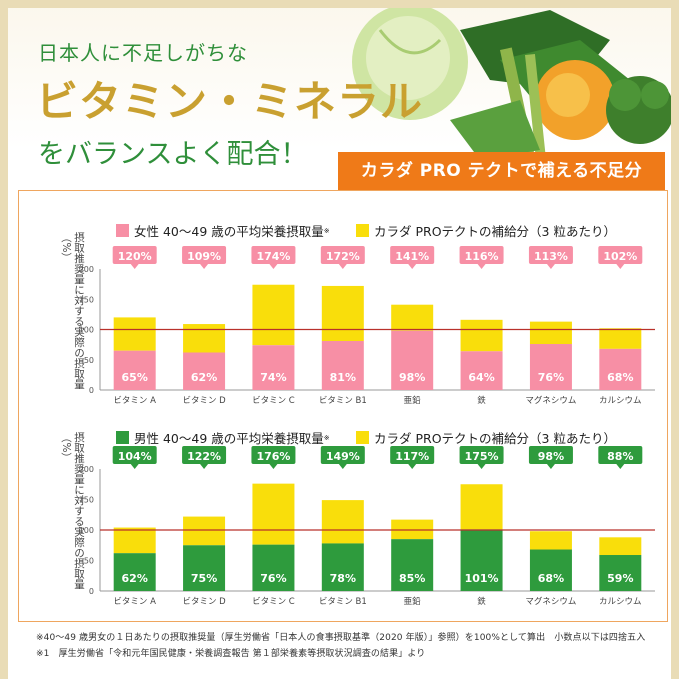 This screenshot has width=679, height=679. What do you see at coordinates (326, 230) in the screenshot?
I see `legend-note-female: ※` at bounding box center [326, 230].